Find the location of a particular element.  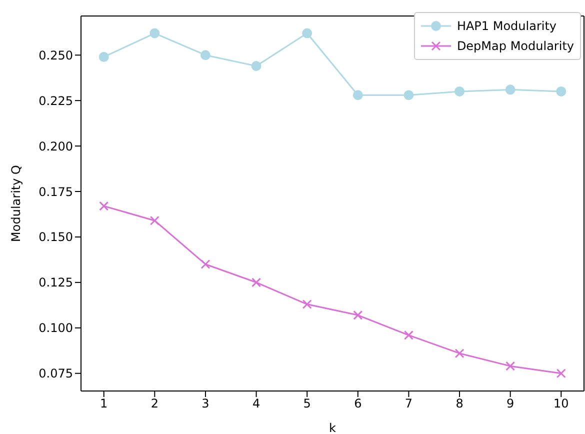

x-tick-label: 4 is located at coordinates (256, 403).